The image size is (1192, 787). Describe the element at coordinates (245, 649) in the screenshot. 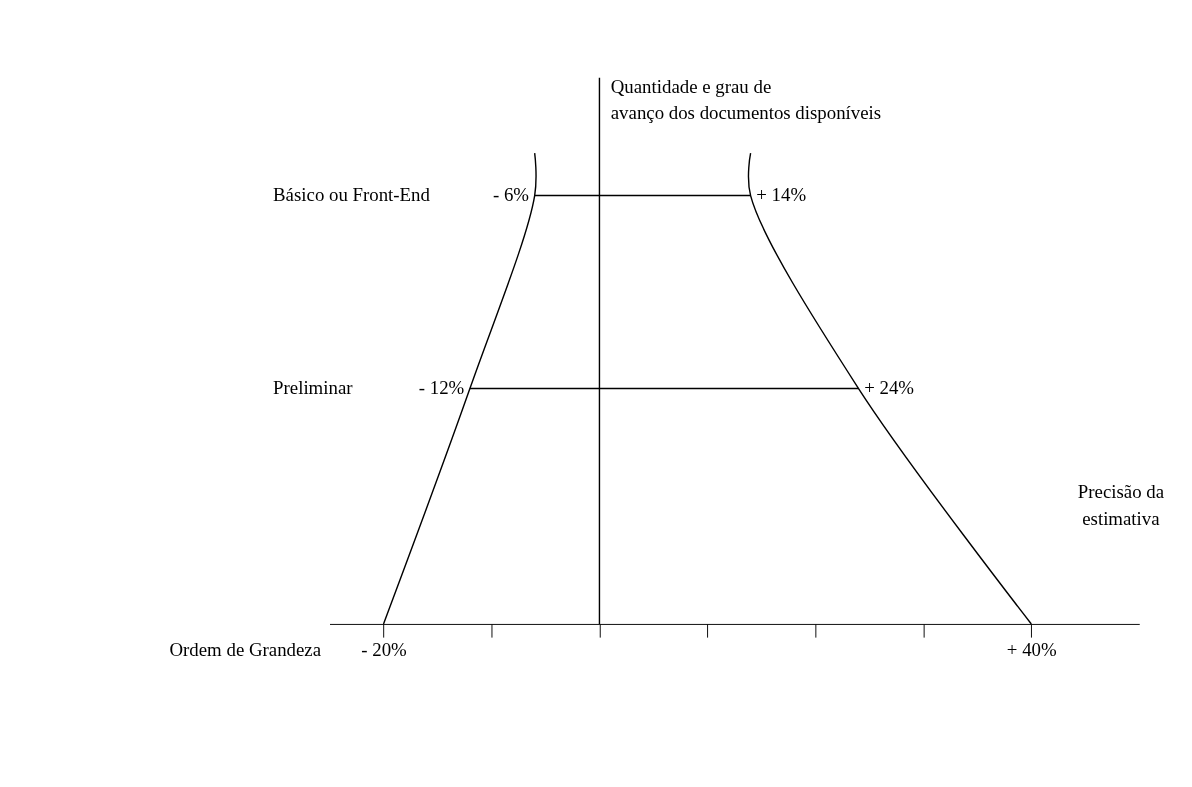

I see `text: Ordem de Grandeza` at that location.